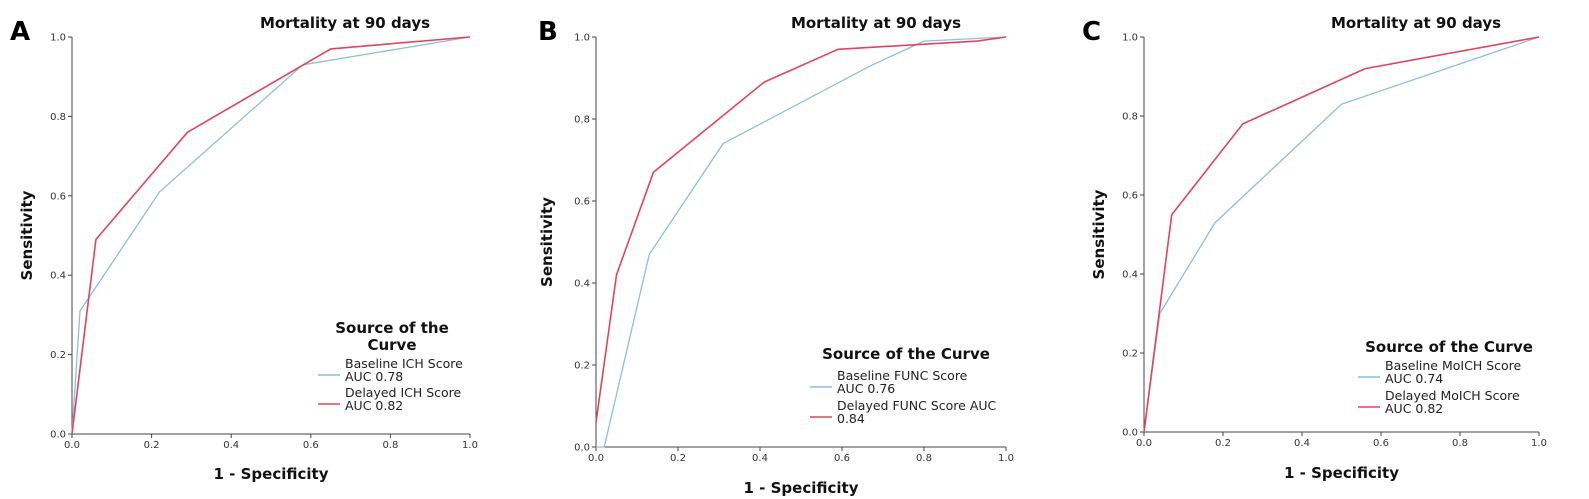 The height and width of the screenshot is (499, 1589). Describe the element at coordinates (917, 405) in the screenshot. I see `delayed-legend-text: Delayed FUNC Score AUC` at that location.